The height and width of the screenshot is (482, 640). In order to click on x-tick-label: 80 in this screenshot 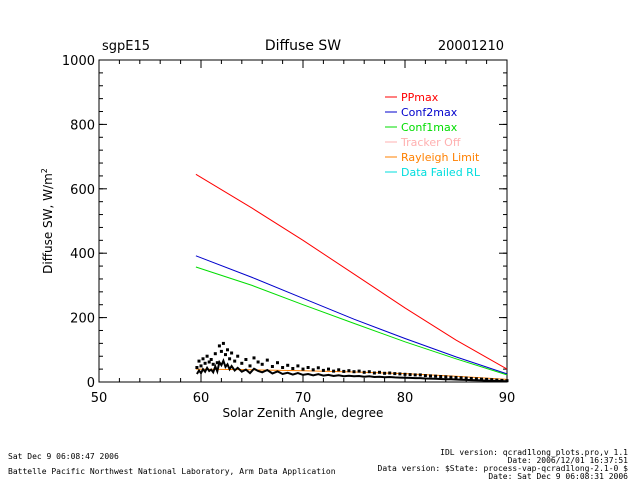, I will do `click(405, 398)`.